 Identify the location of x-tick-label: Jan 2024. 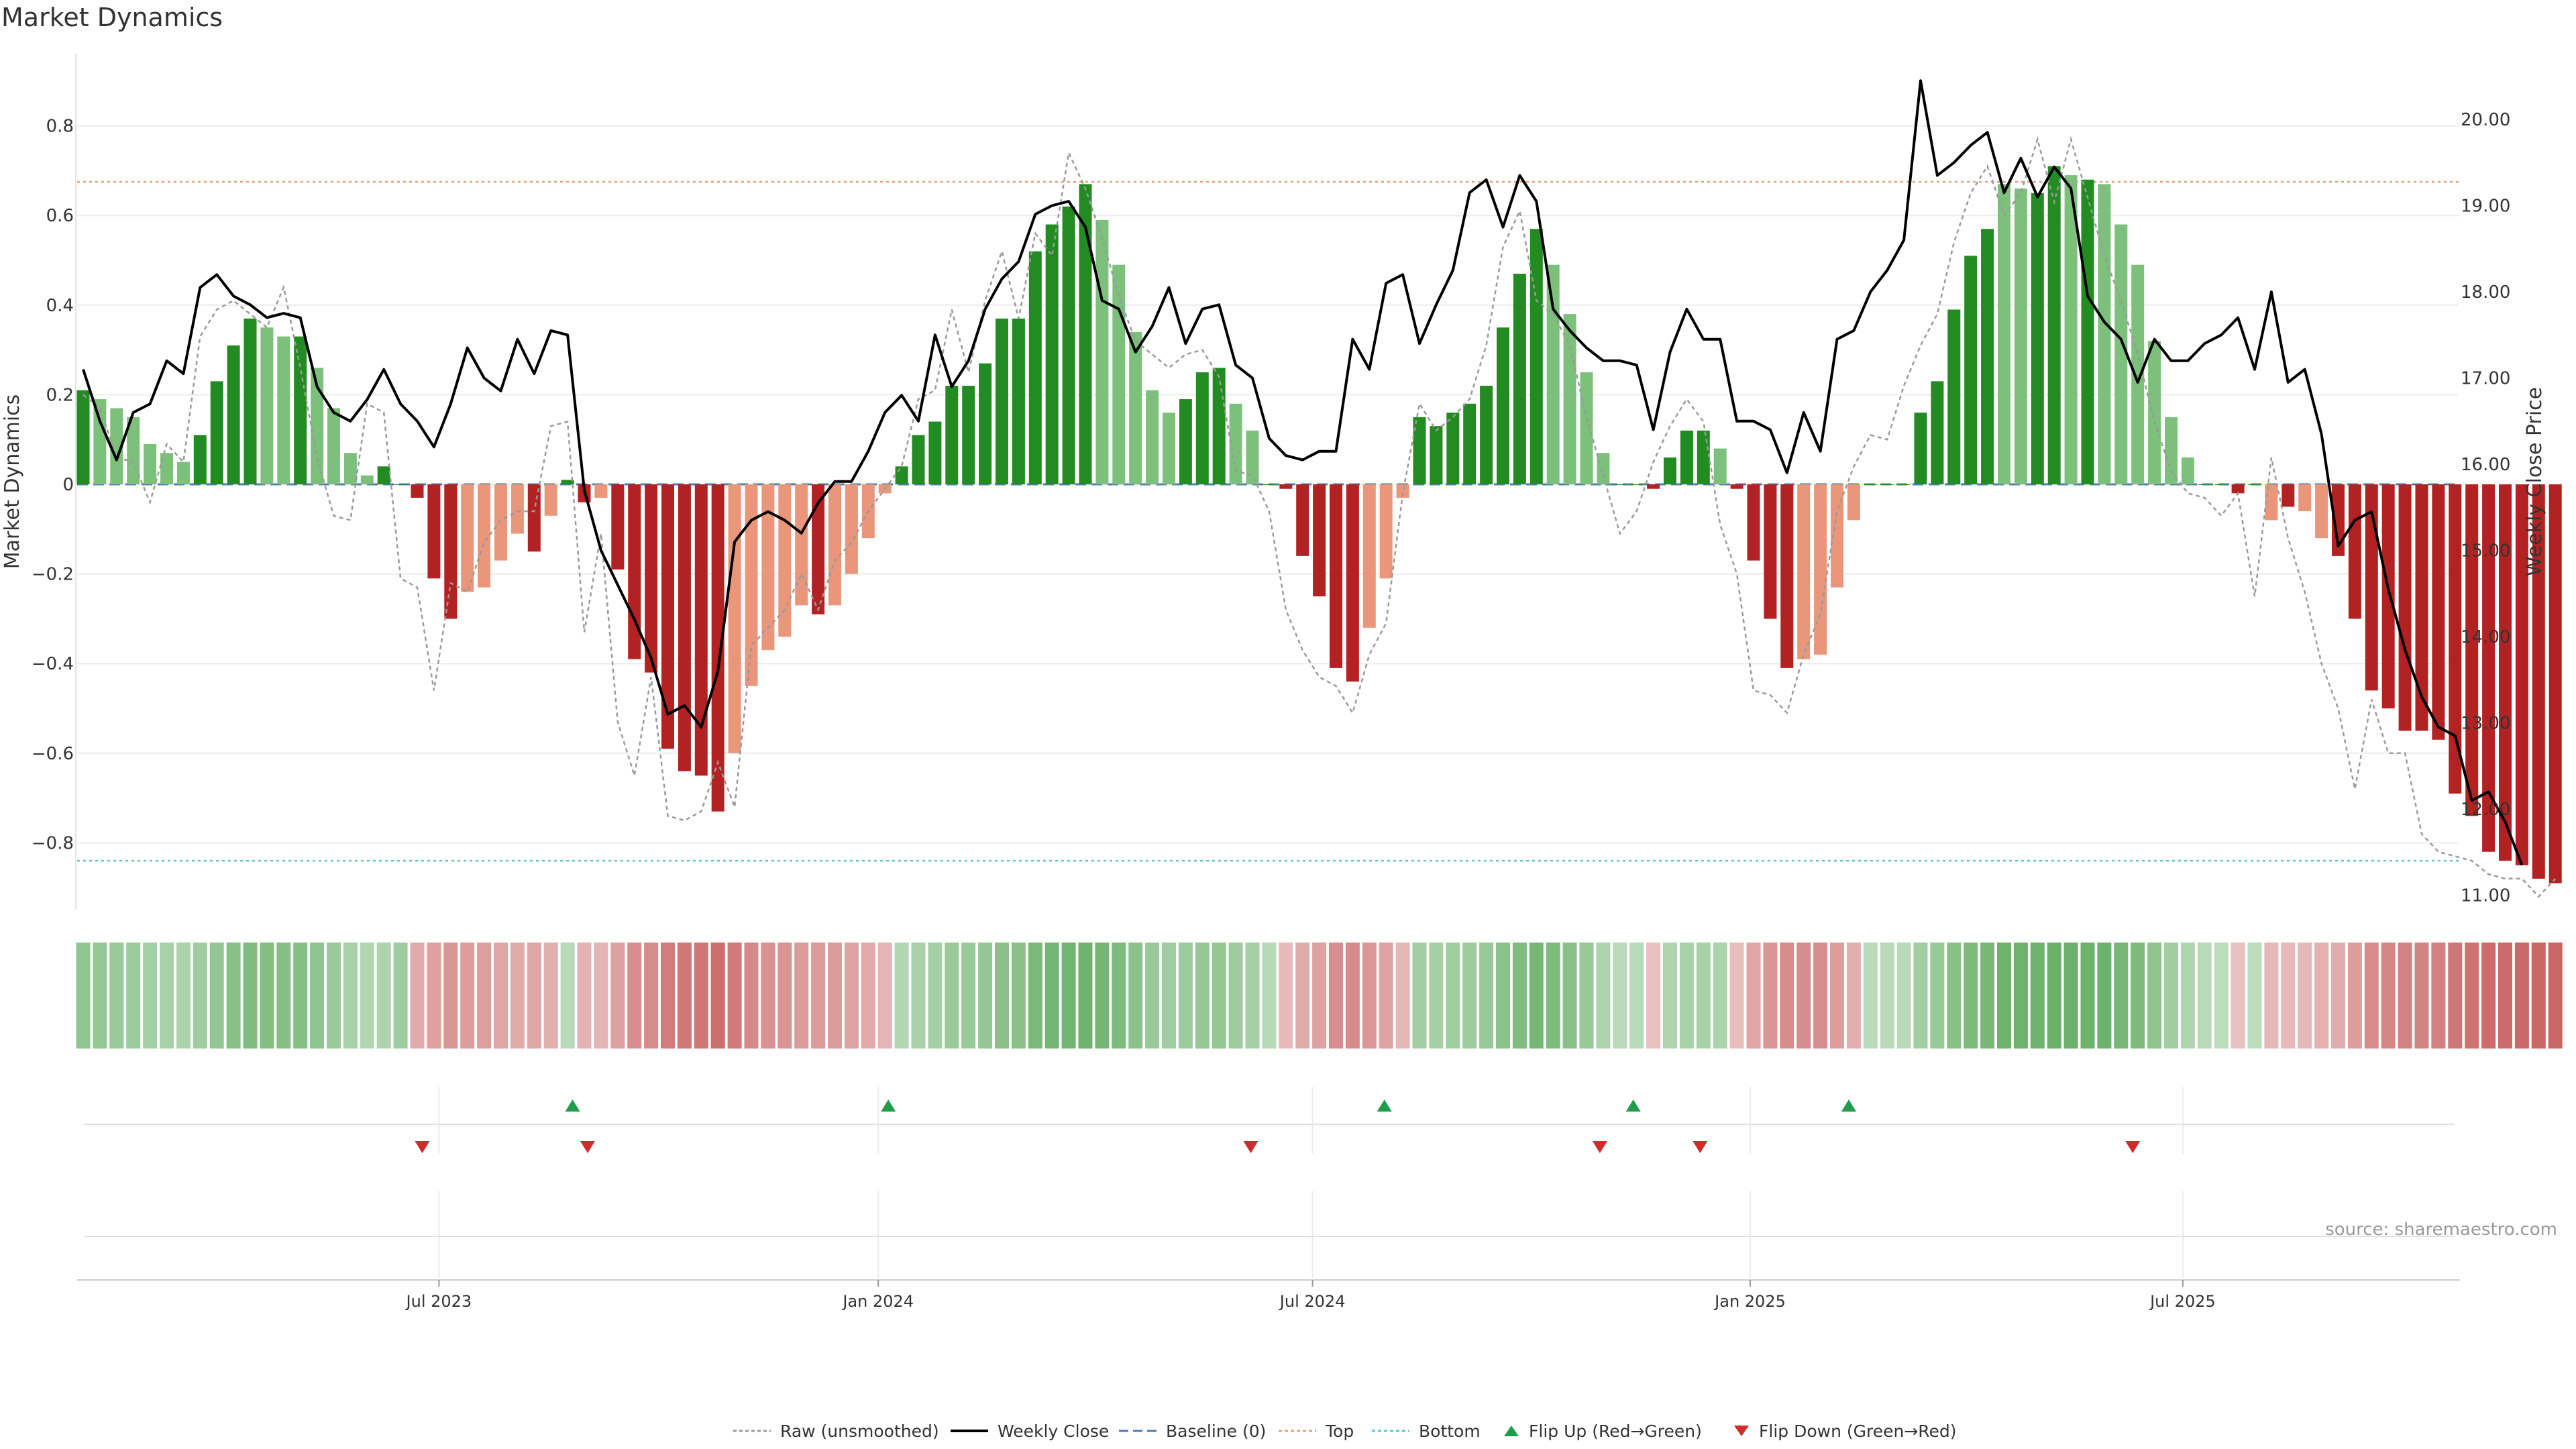
(877, 1301).